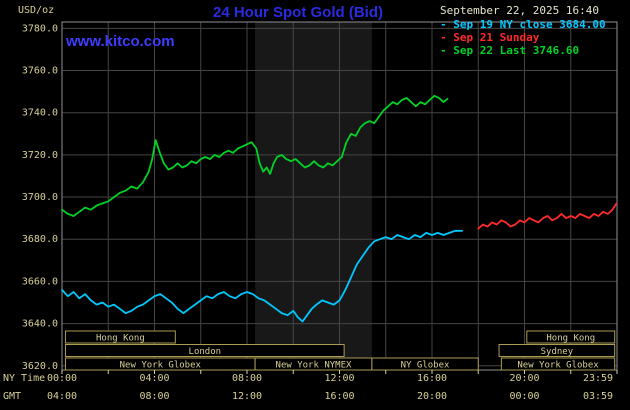 The height and width of the screenshot is (410, 630). What do you see at coordinates (298, 12) in the screenshot?
I see `chart-title: 24 Hour Spot Gold (Bid)` at bounding box center [298, 12].